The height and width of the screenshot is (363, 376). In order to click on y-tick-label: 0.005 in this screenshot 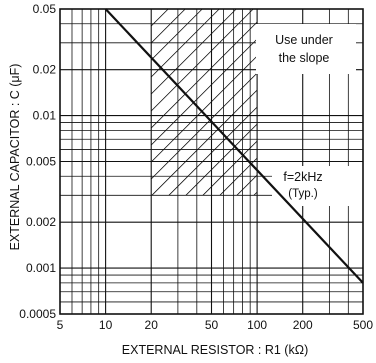, I will do `click(41, 162)`.